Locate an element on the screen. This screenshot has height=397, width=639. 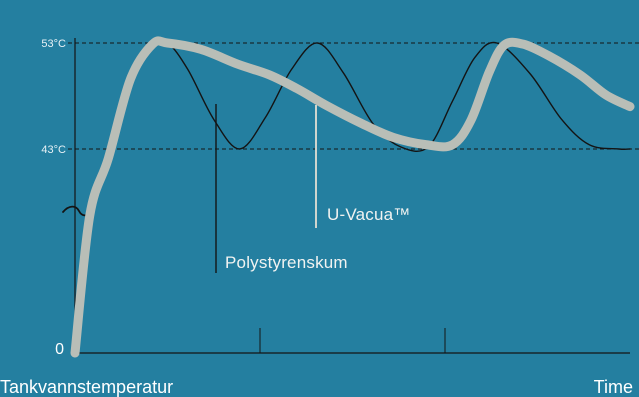
annotation-layer: U-Vacua™ Polystyrenskum is located at coordinates (312, 188).